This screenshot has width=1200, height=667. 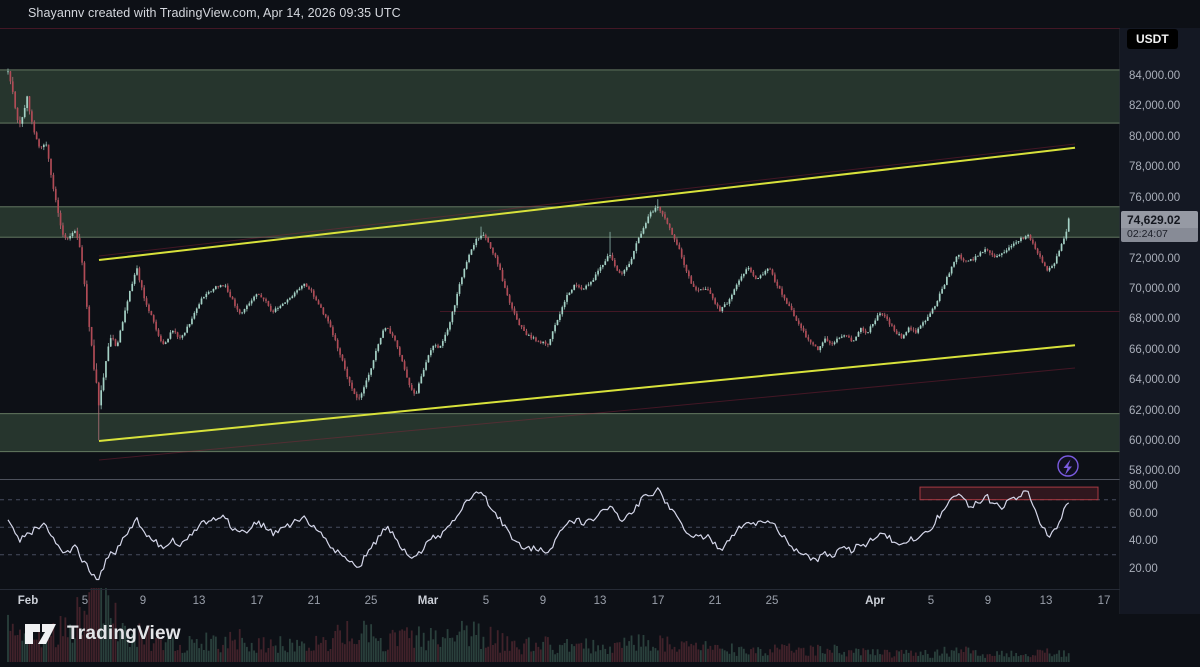 What do you see at coordinates (124, 633) in the screenshot?
I see `tradingview-brand: TradingView` at bounding box center [124, 633].